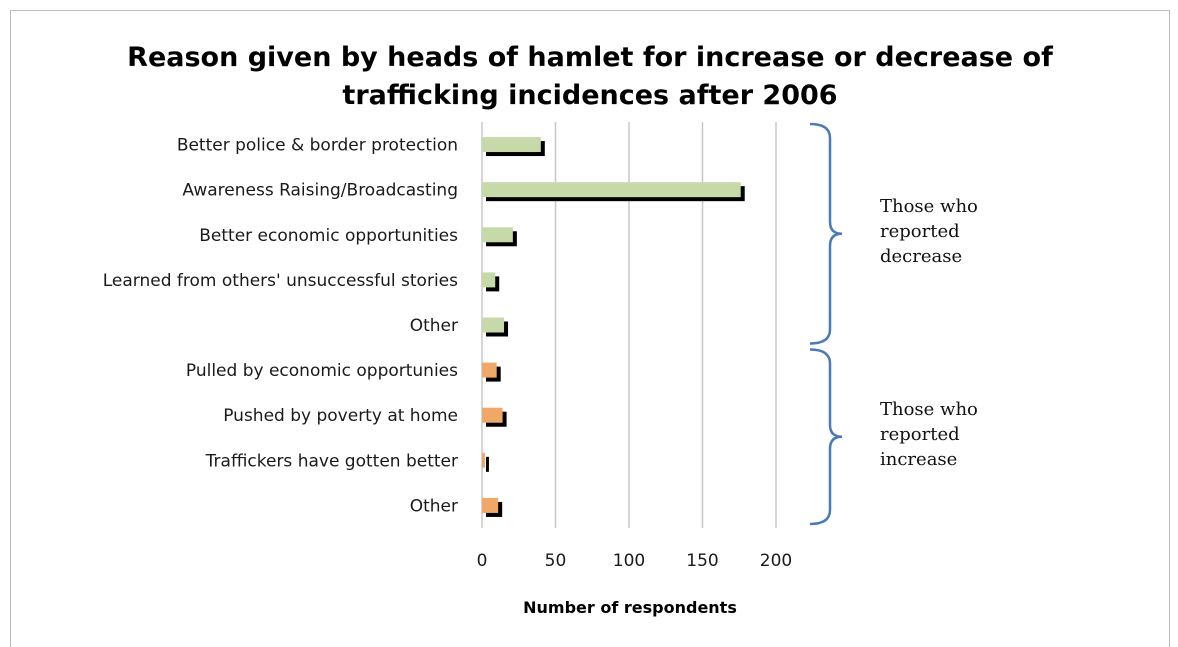  I want to click on group-annotation: increase, so click(918, 459).